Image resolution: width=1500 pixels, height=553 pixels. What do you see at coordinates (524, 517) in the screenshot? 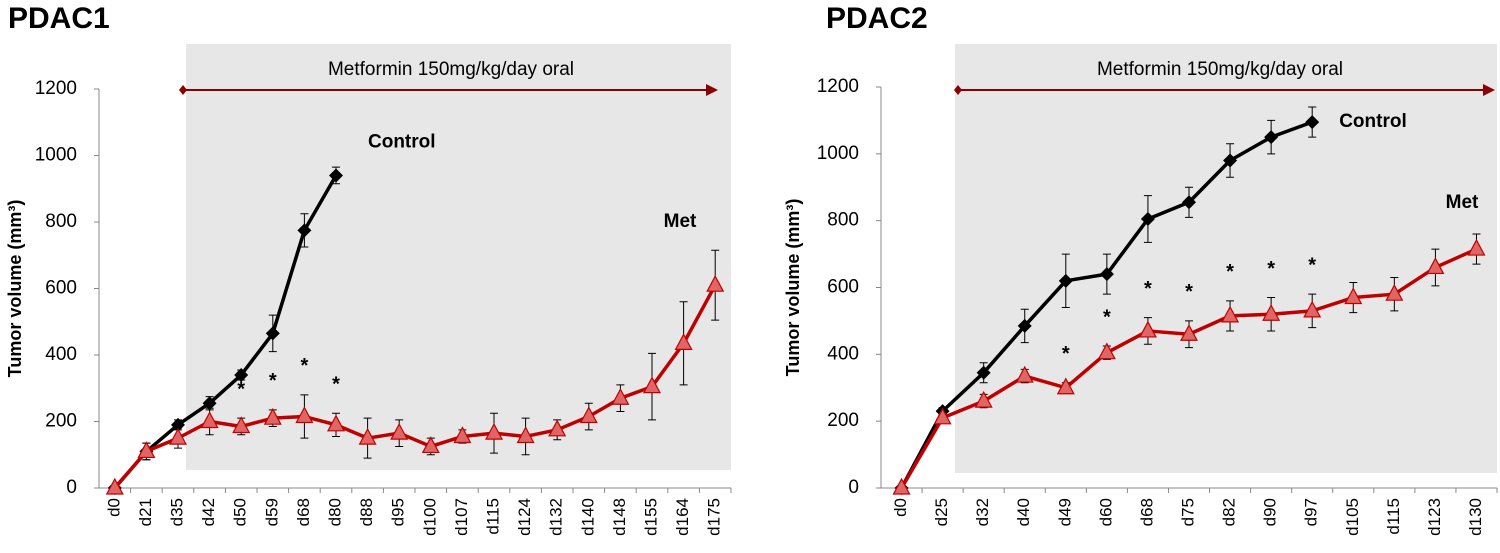
I see `x-tick-label: d124` at bounding box center [524, 517].